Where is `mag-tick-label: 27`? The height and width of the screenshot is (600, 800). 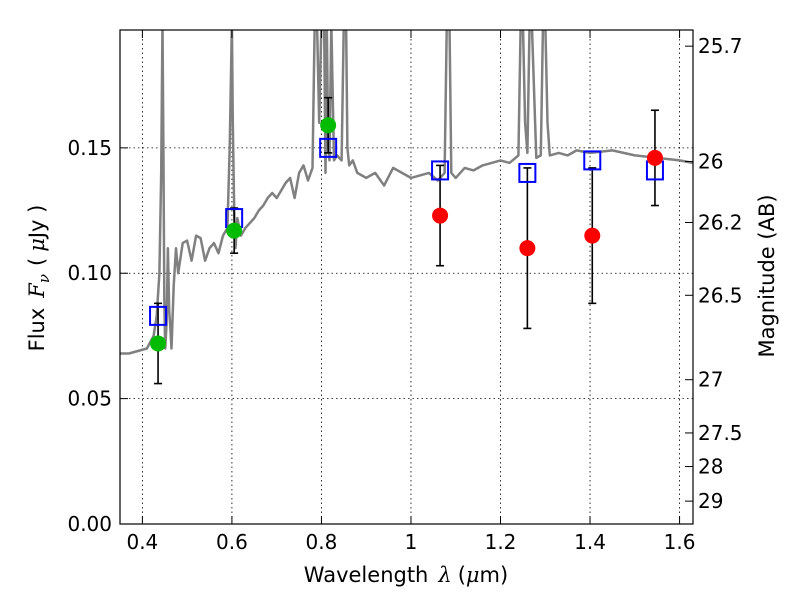 mag-tick-label: 27 is located at coordinates (710, 380).